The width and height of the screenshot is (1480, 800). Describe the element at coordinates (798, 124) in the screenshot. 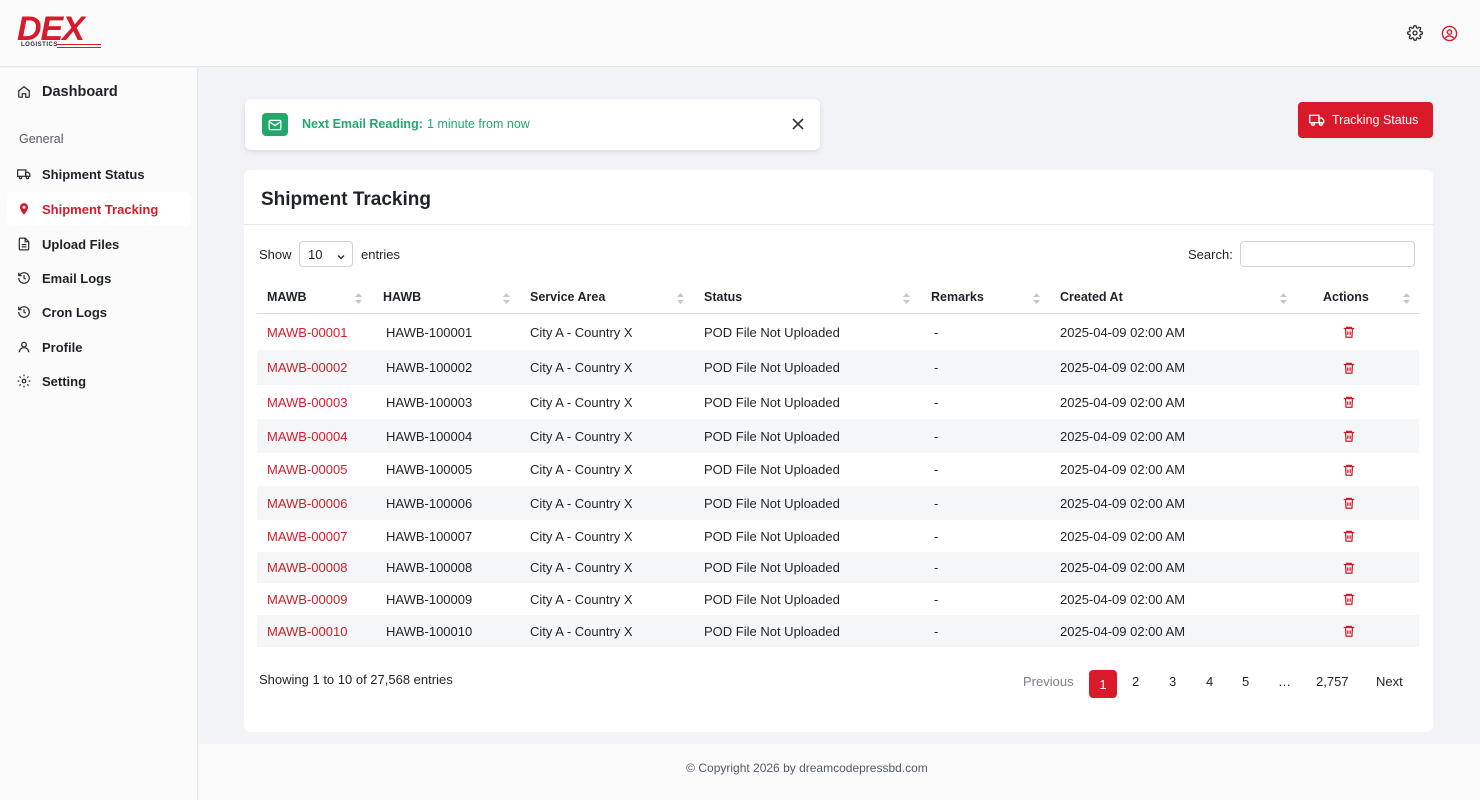

I see `close-icon` at that location.